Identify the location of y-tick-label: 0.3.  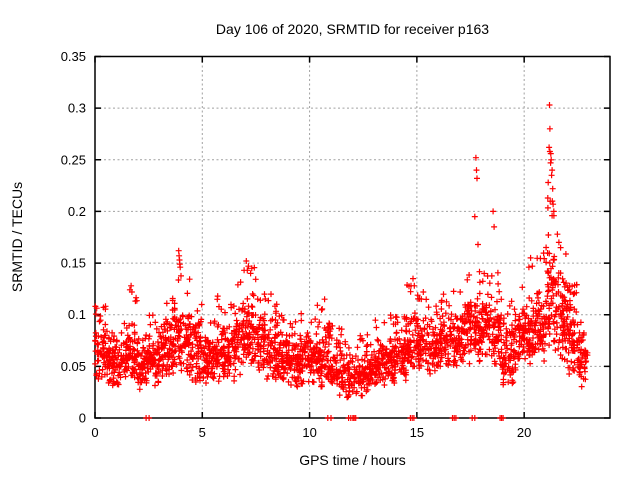
(77, 108).